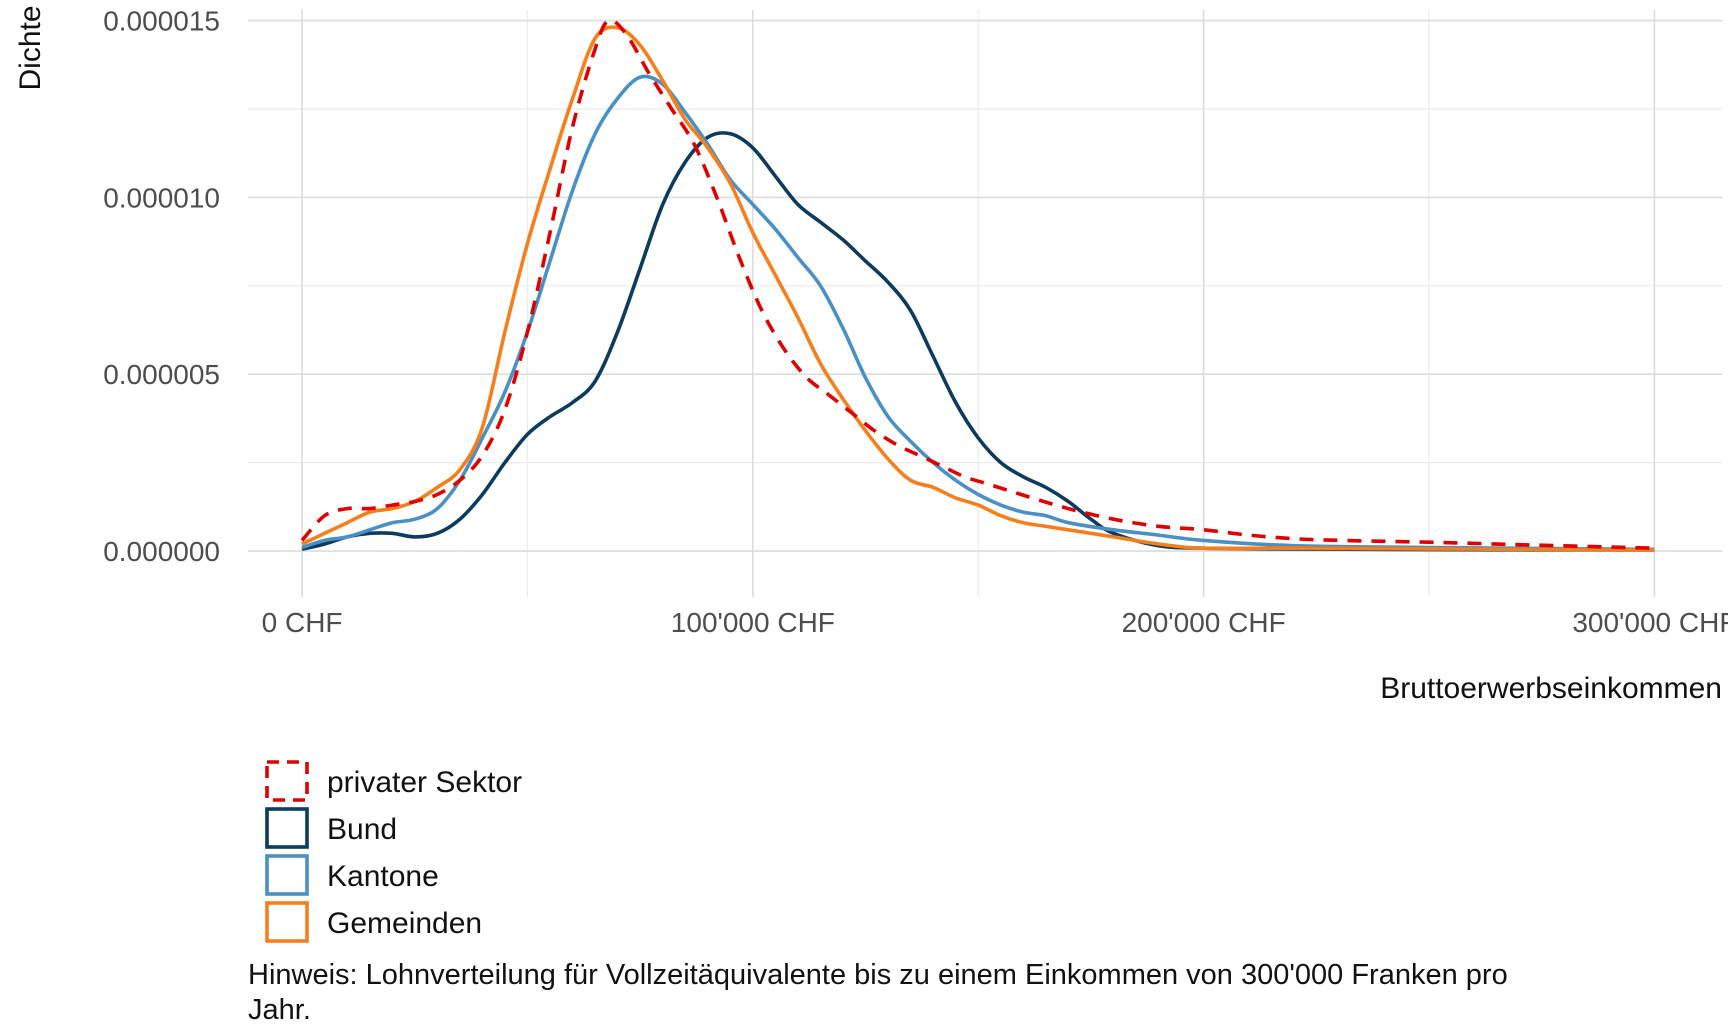 This screenshot has height=1036, width=1728. What do you see at coordinates (1551, 688) in the screenshot?
I see `x-axis-title: Bruttoerwerbseinkommen` at bounding box center [1551, 688].